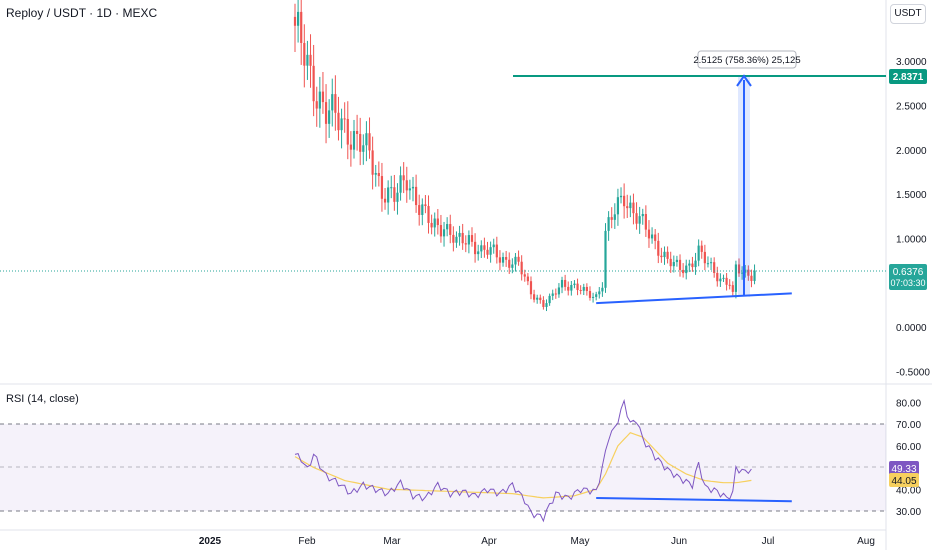 Image resolution: width=932 pixels, height=555 pixels. I want to click on last-price-countdown: 07:03:30, so click(907, 283).